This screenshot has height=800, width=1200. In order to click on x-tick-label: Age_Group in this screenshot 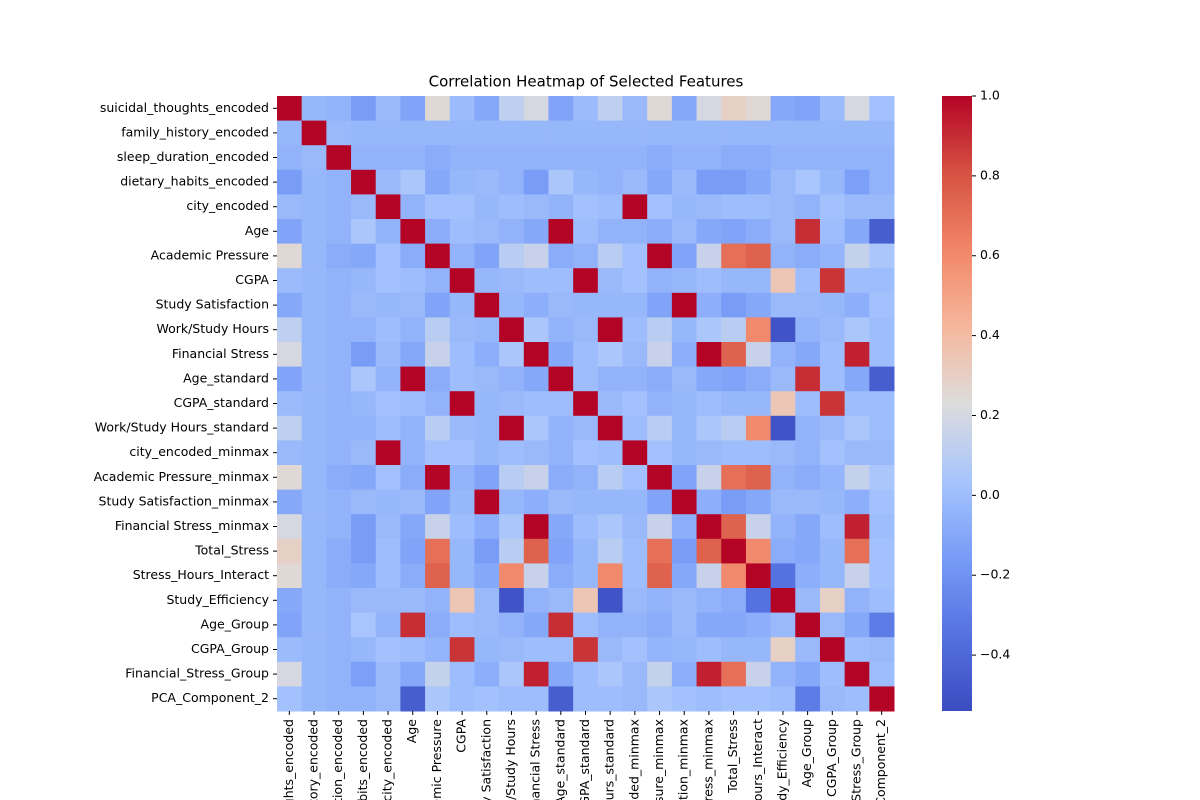, I will do `click(806, 753)`.